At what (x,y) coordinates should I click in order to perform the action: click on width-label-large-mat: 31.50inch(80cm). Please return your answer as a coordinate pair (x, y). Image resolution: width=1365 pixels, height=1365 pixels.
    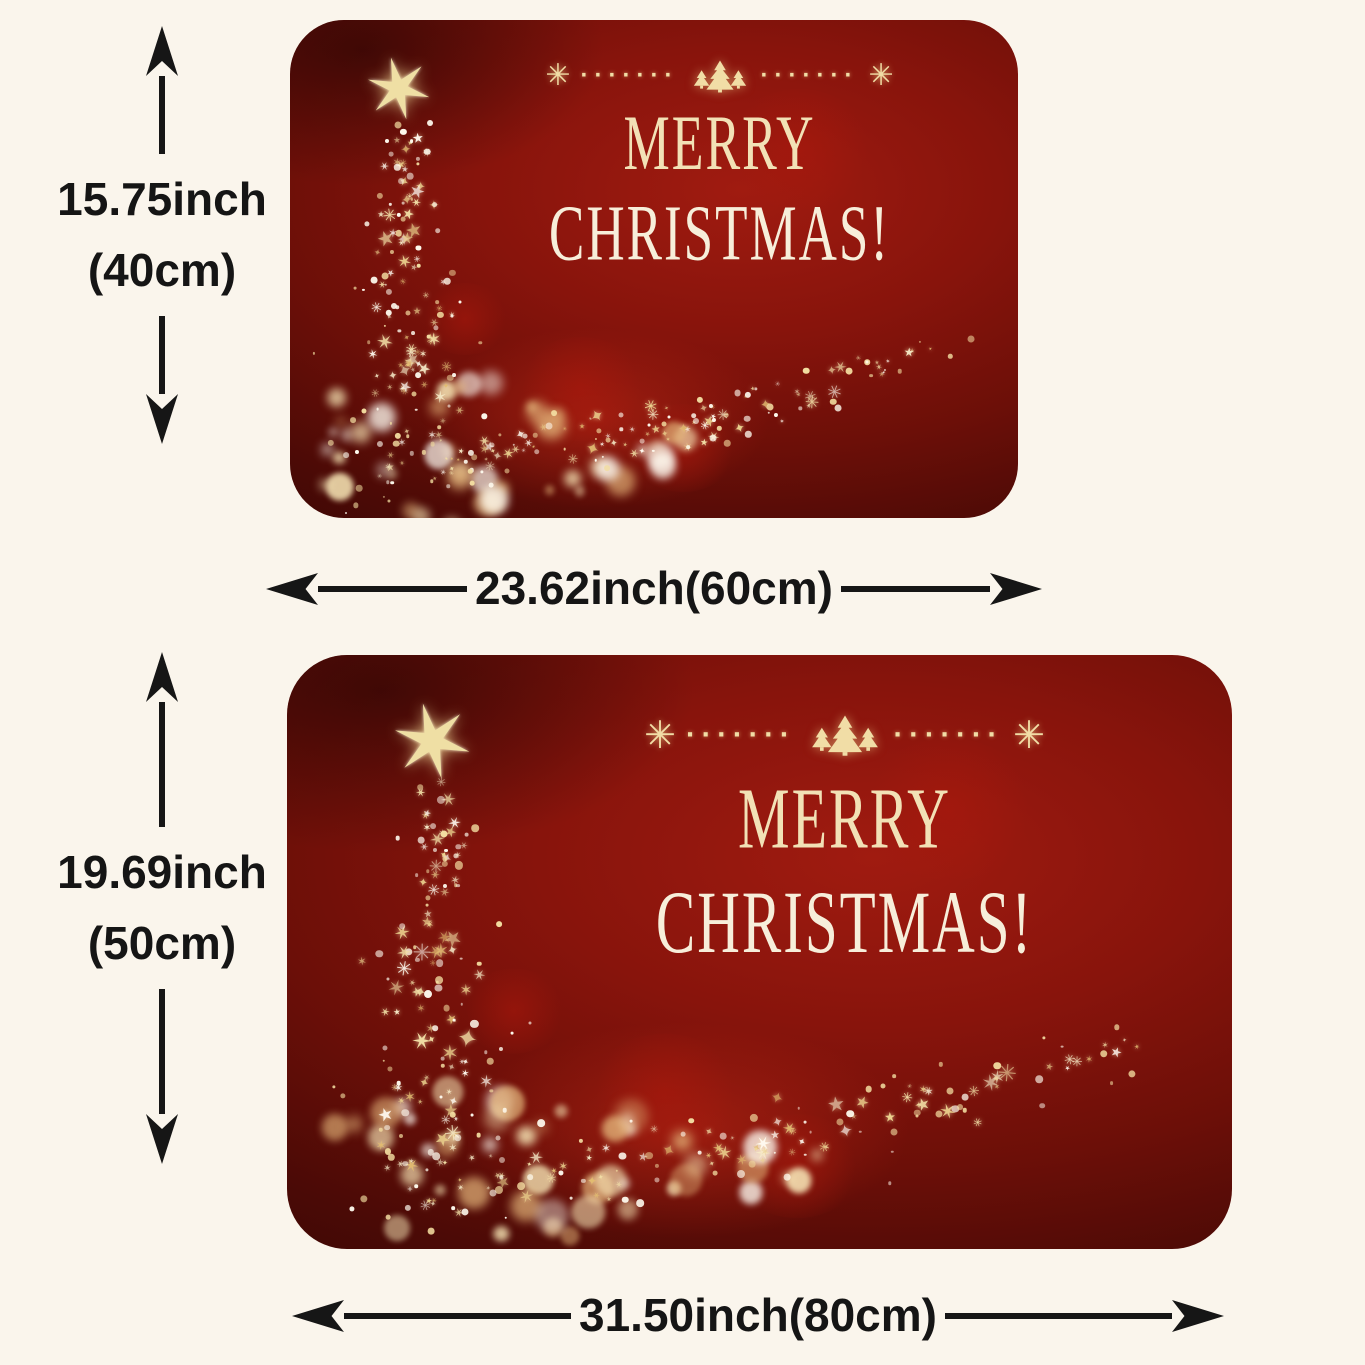
    Looking at the image, I should click on (758, 1315).